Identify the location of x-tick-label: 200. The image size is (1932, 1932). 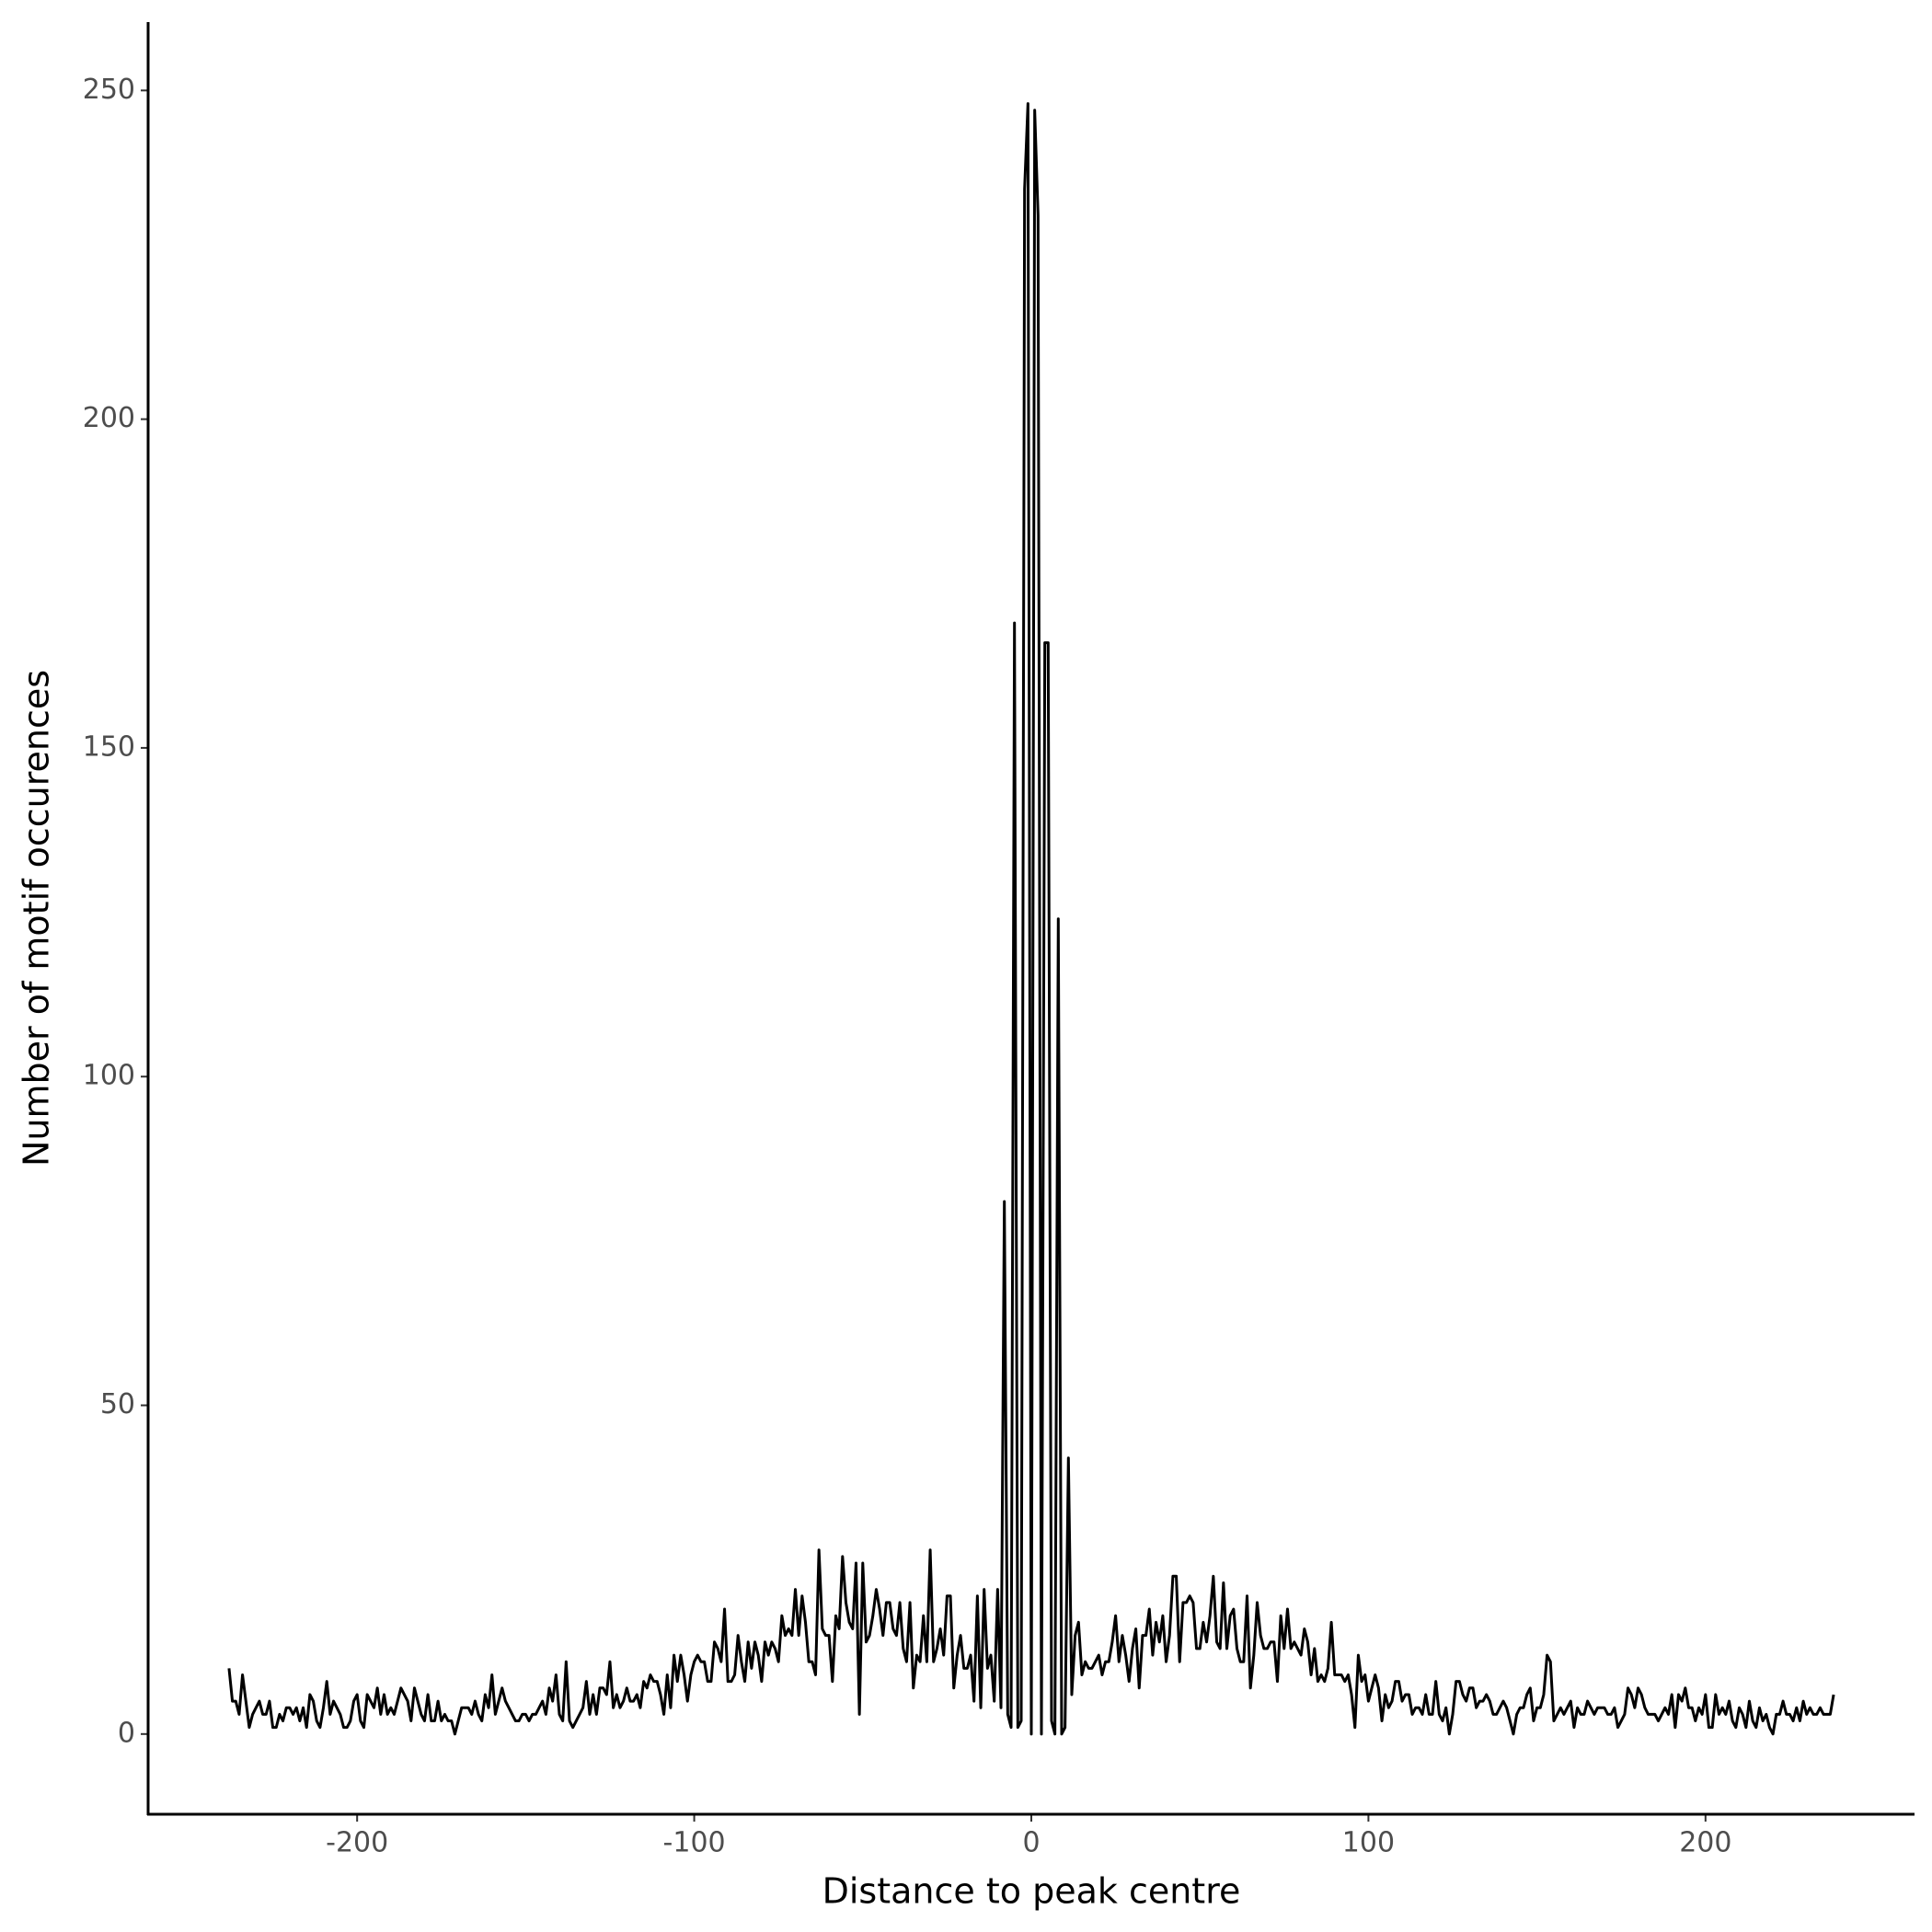
(1705, 1843).